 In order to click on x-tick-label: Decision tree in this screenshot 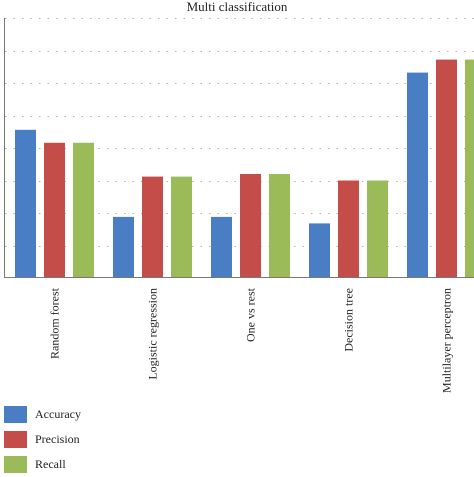, I will do `click(349, 320)`.